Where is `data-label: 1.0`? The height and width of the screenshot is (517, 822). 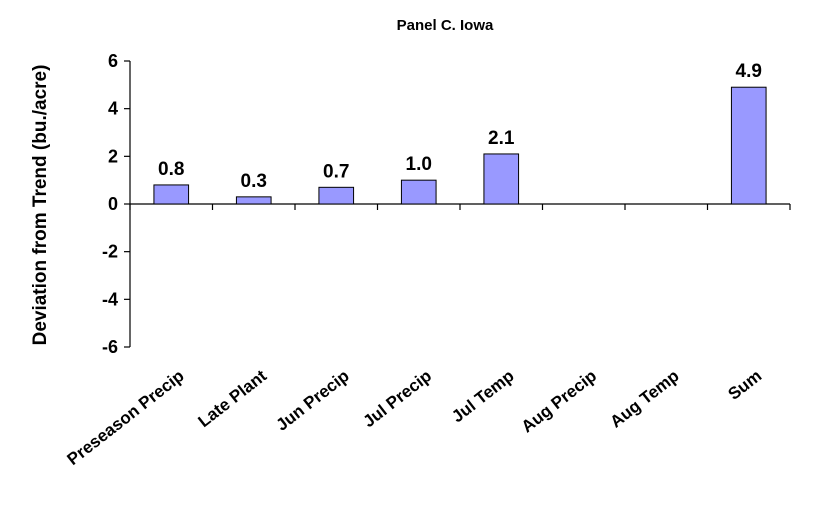
data-label: 1.0 is located at coordinates (419, 164).